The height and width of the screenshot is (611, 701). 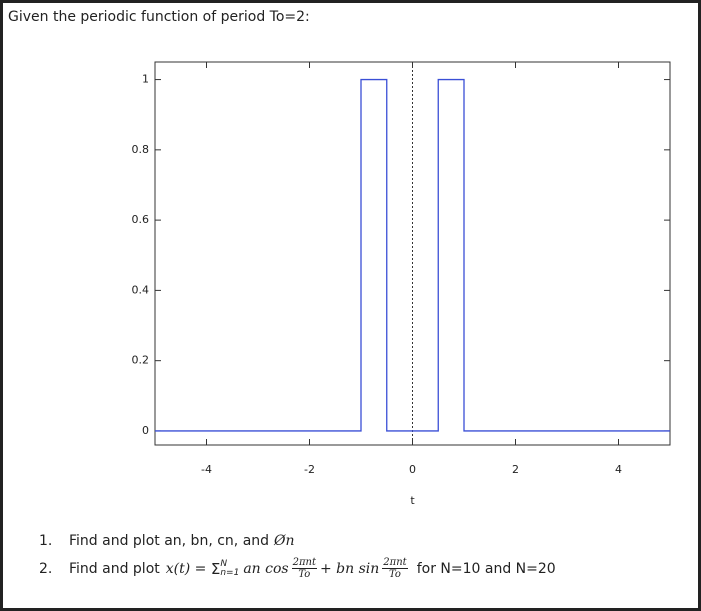 What do you see at coordinates (46, 568) in the screenshot?
I see `item-number: 2.` at bounding box center [46, 568].